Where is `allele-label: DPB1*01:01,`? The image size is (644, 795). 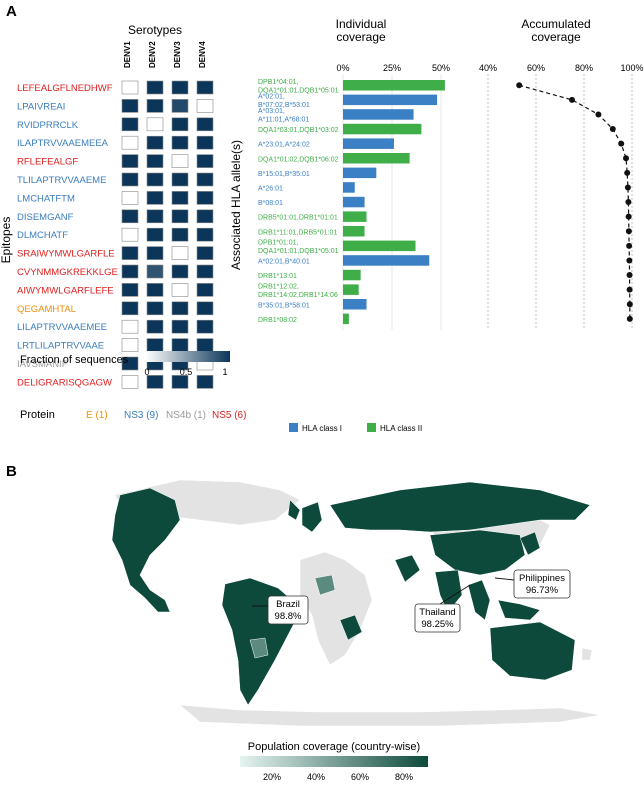 allele-label: DPB1*01:01, is located at coordinates (278, 243).